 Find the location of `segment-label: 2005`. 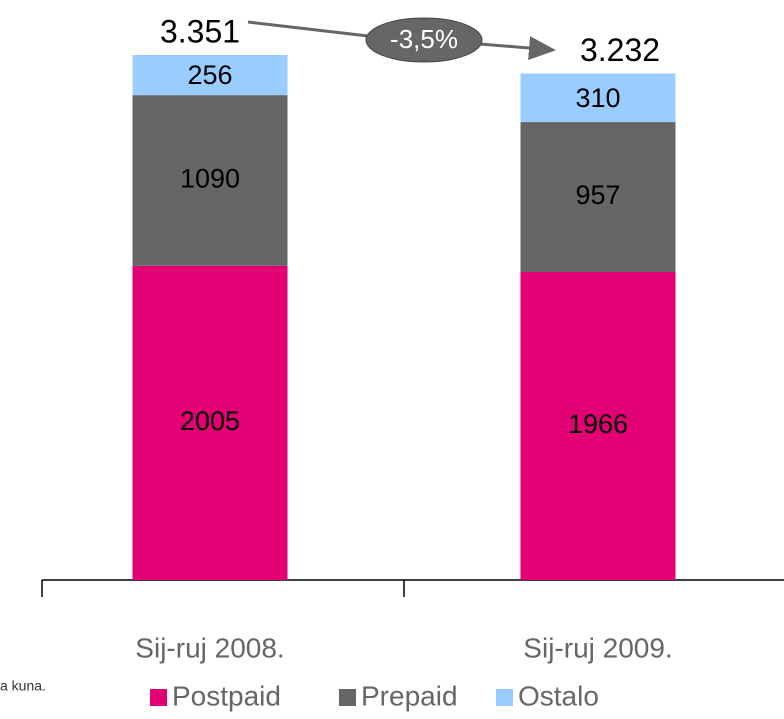

segment-label: 2005 is located at coordinates (210, 421).